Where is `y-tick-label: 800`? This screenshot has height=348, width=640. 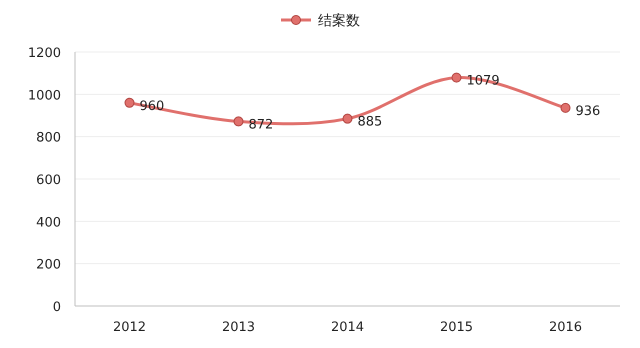
y-tick-label: 800 is located at coordinates (48, 138).